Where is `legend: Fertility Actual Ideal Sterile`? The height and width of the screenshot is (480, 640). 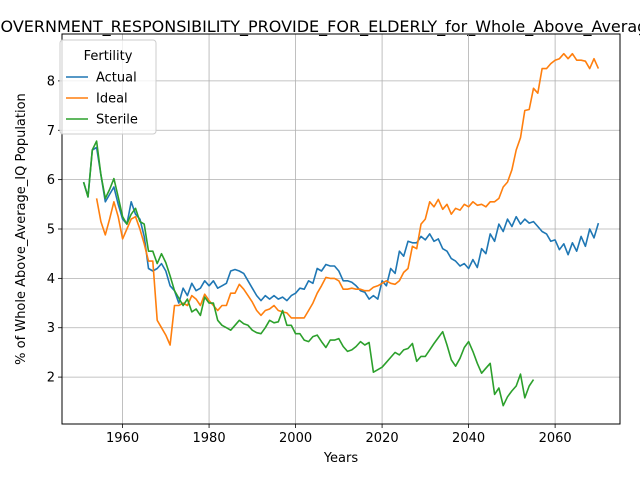
legend: Fertility Actual Ideal Sterile is located at coordinates (108, 87).